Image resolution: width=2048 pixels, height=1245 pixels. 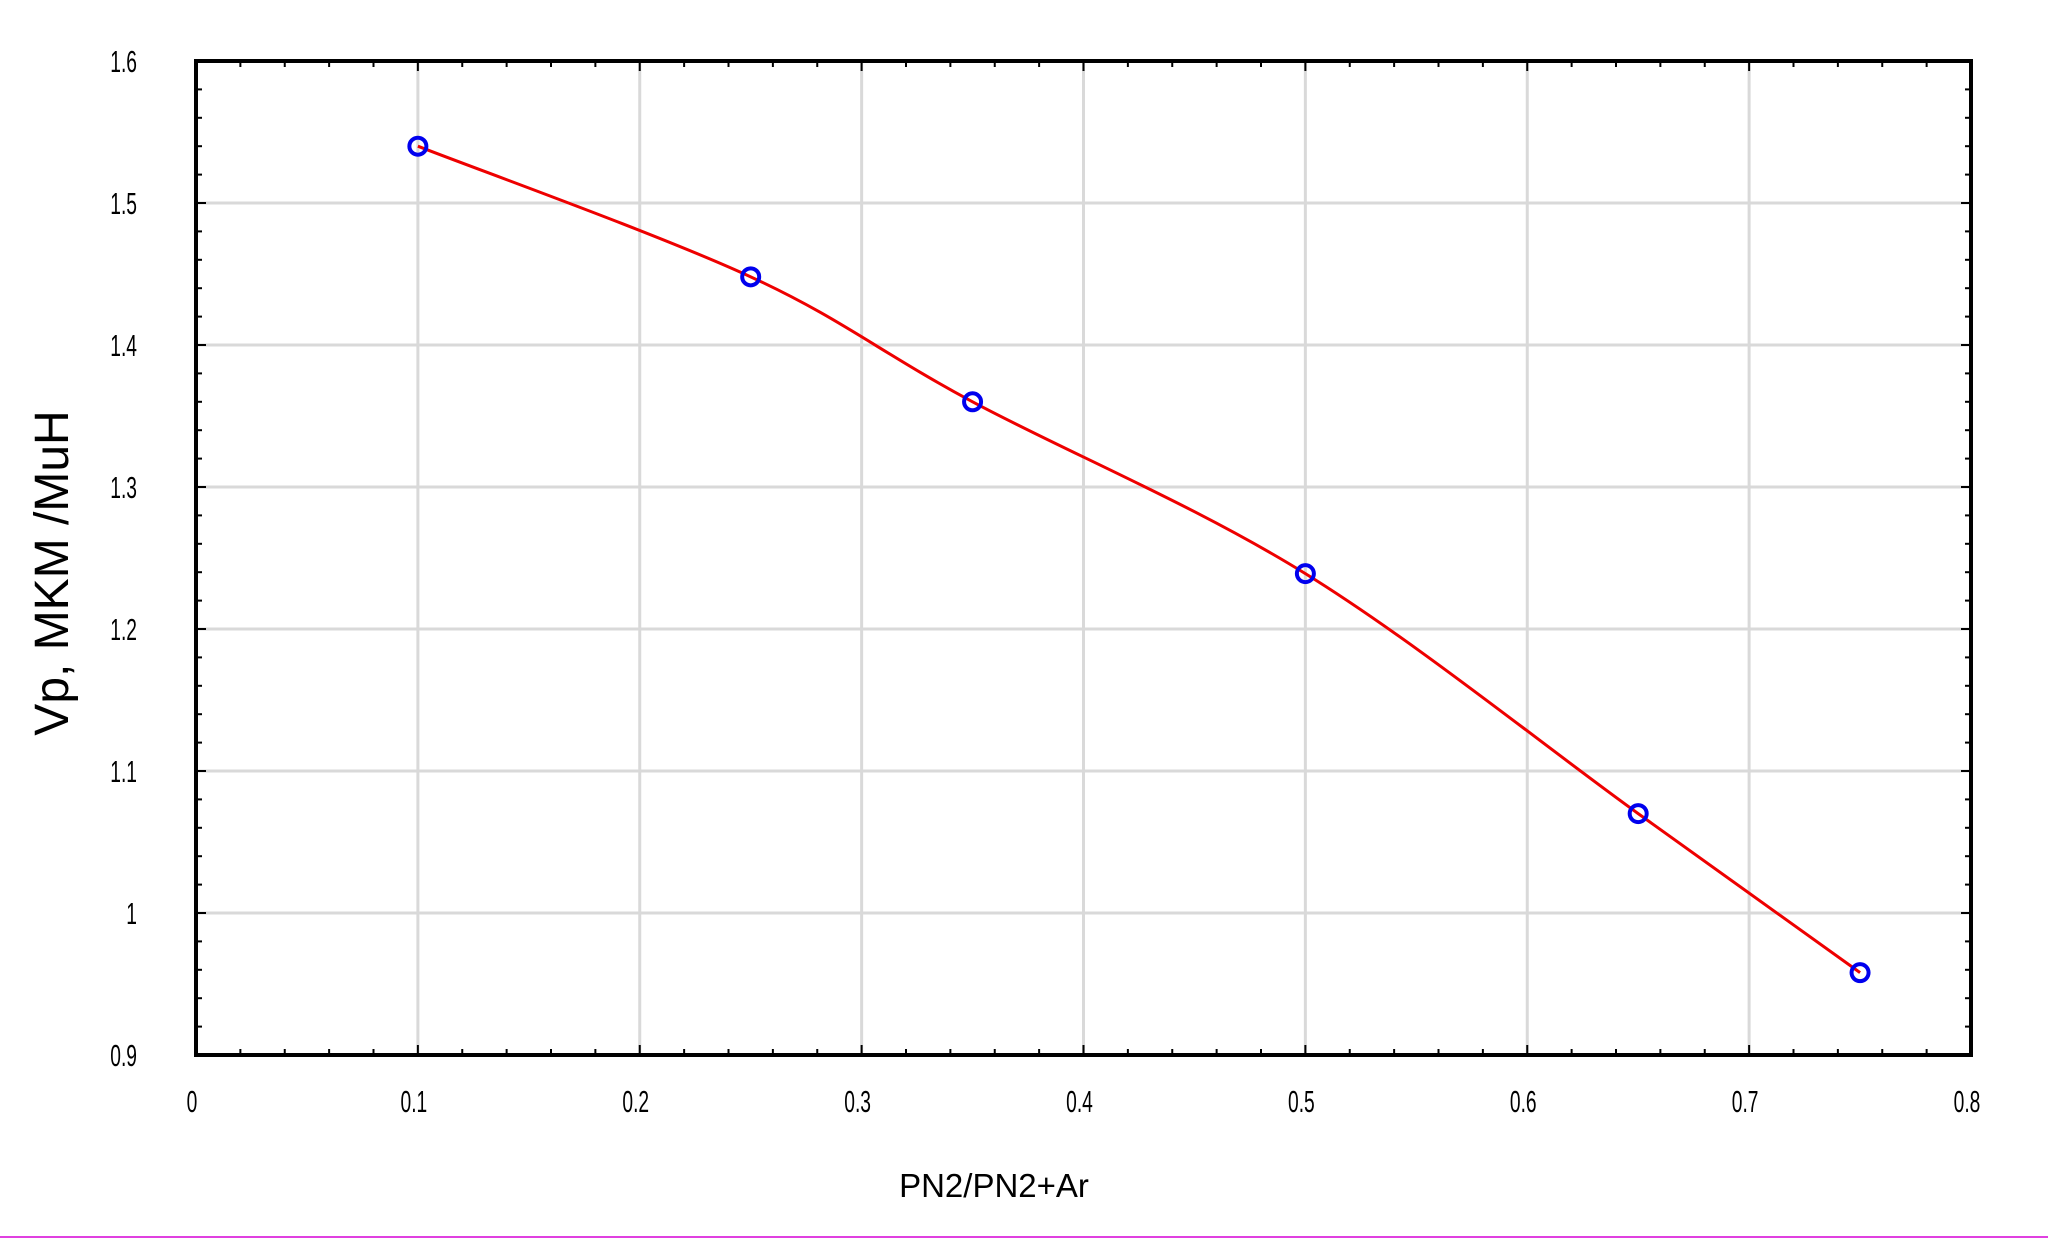 What do you see at coordinates (123, 63) in the screenshot?
I see `y-tick-label: 1.6` at bounding box center [123, 63].